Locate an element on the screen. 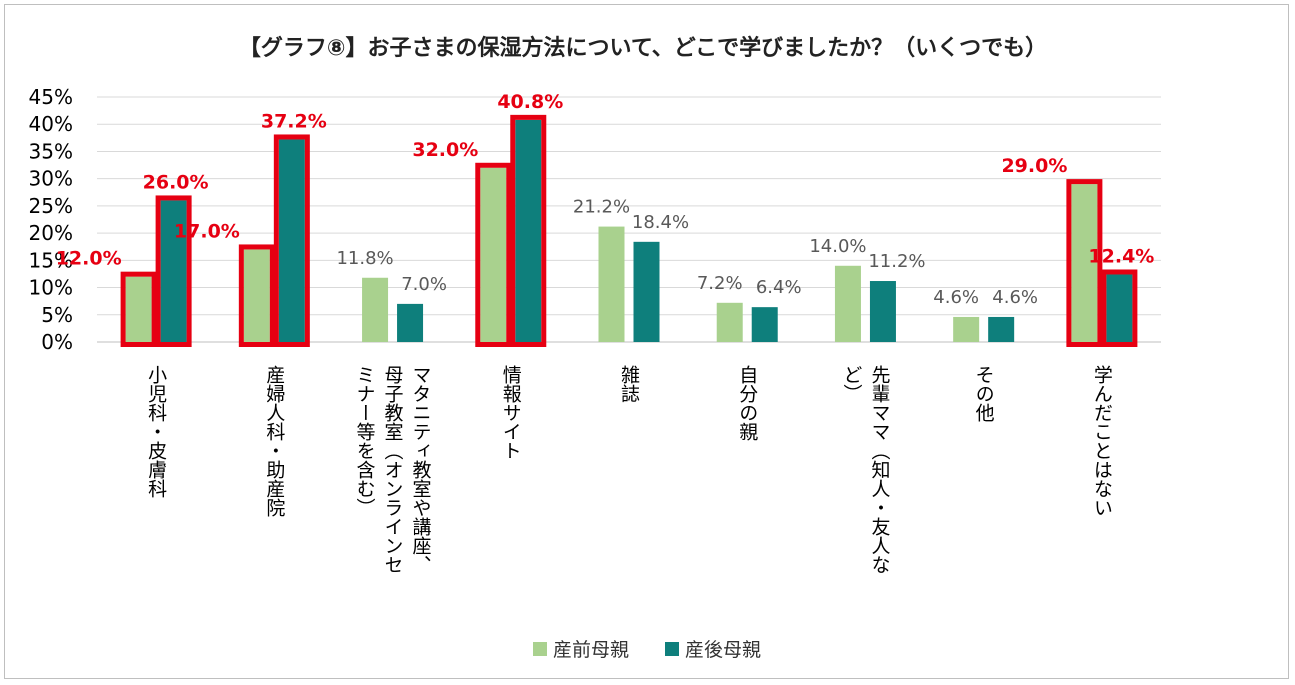 The height and width of the screenshot is (685, 1295). data-label: 11.8% is located at coordinates (364, 258).